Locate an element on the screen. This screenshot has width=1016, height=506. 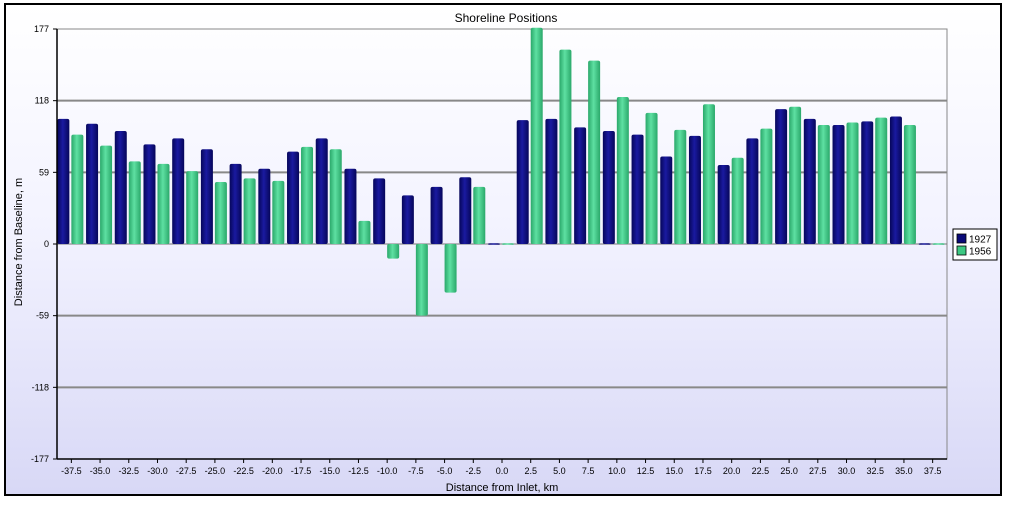
x-tick-label: 30.0 is located at coordinates (847, 471).